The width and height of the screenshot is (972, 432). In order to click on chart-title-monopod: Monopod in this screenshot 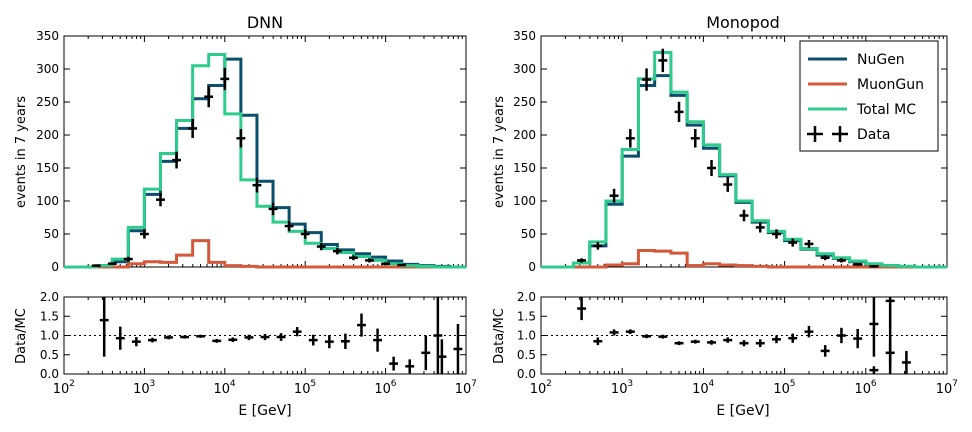, I will do `click(743, 22)`.